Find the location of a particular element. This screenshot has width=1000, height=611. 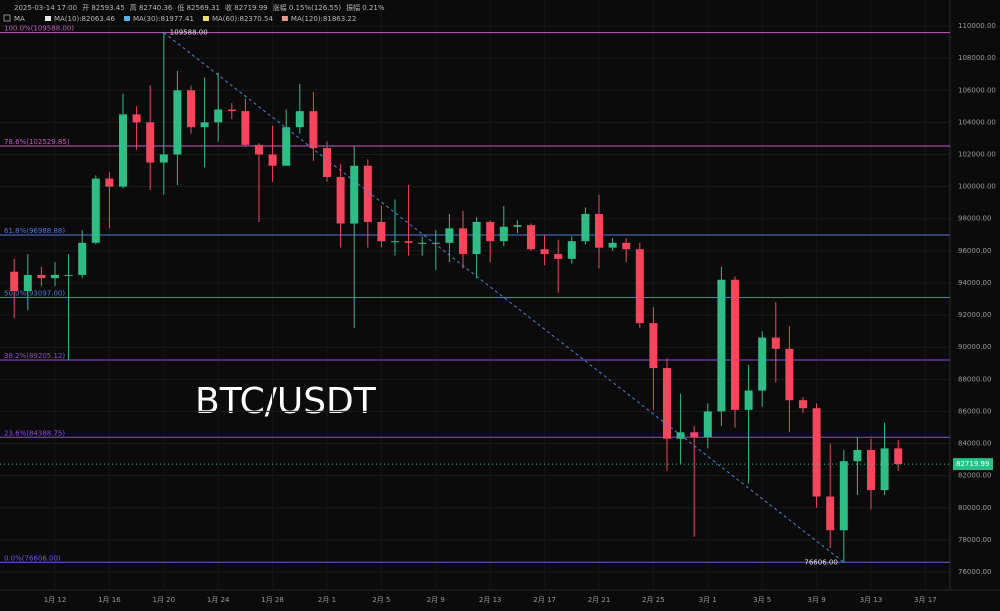

x-tick-label: 2月 13 is located at coordinates (490, 600).